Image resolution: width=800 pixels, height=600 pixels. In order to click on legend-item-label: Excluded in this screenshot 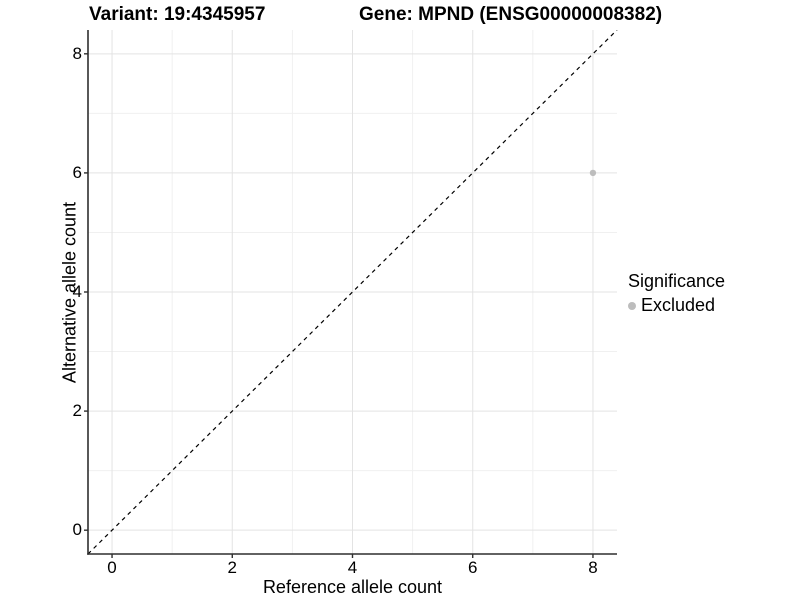, I will do `click(678, 305)`.